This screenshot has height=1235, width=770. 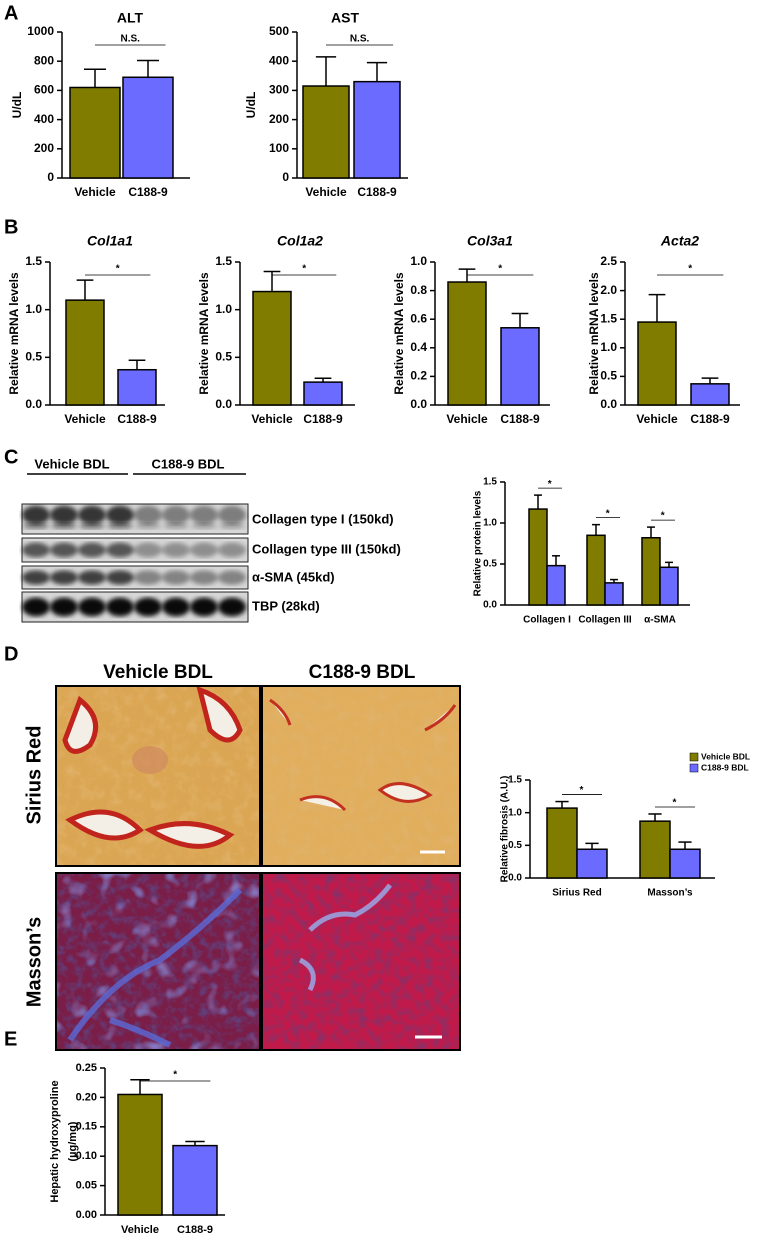 I want to click on y-tick-label: 0.20, so click(x=86, y=1097).